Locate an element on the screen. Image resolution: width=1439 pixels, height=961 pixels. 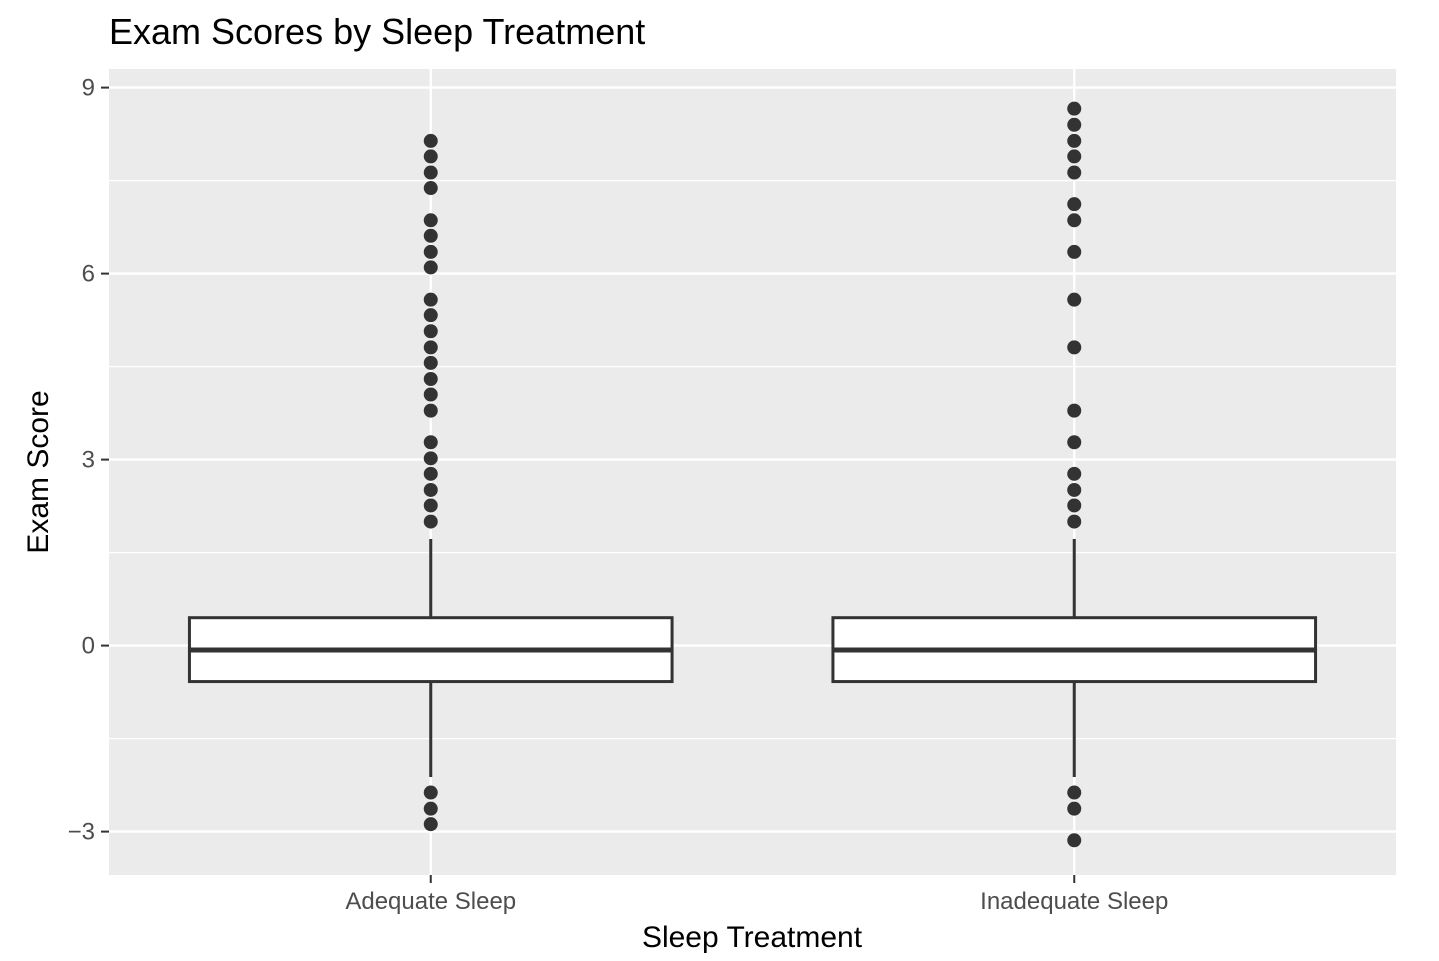
y-tick-label: −3 is located at coordinates (81, 832).